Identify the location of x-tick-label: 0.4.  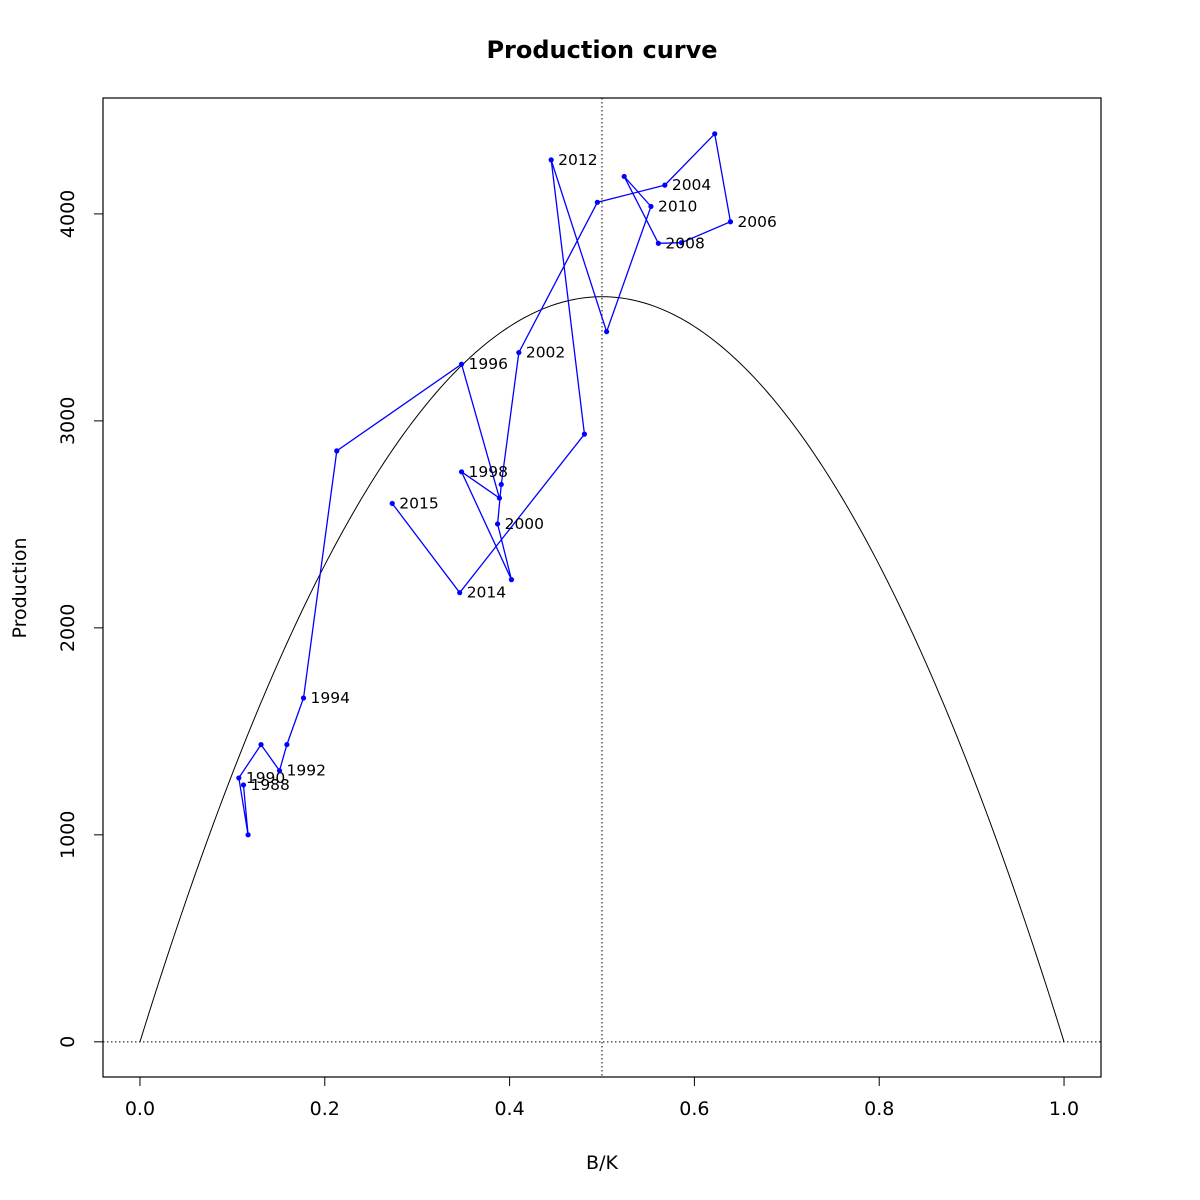
(509, 1109).